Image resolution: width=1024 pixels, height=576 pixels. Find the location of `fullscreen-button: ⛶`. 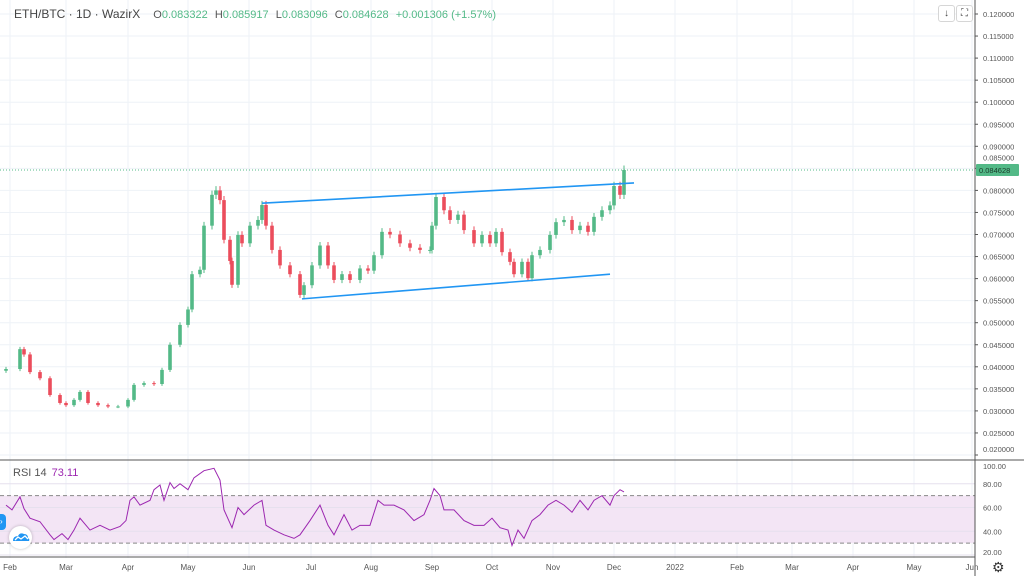

fullscreen-button: ⛶ is located at coordinates (964, 13).